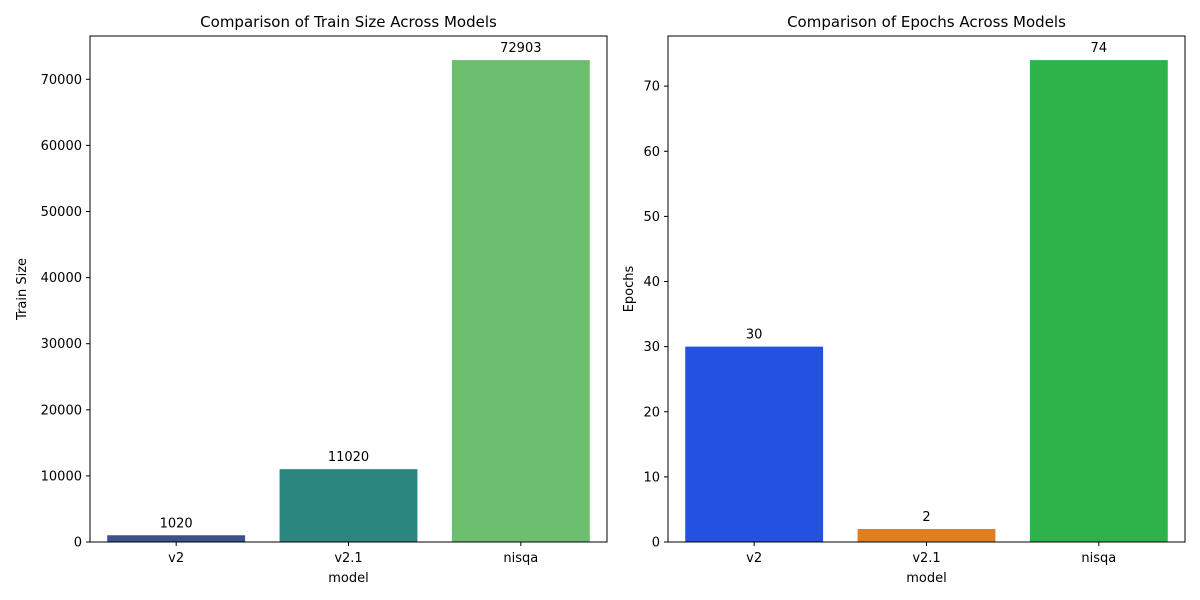  What do you see at coordinates (61, 146) in the screenshot?
I see `y-tick-label: 60000` at bounding box center [61, 146].